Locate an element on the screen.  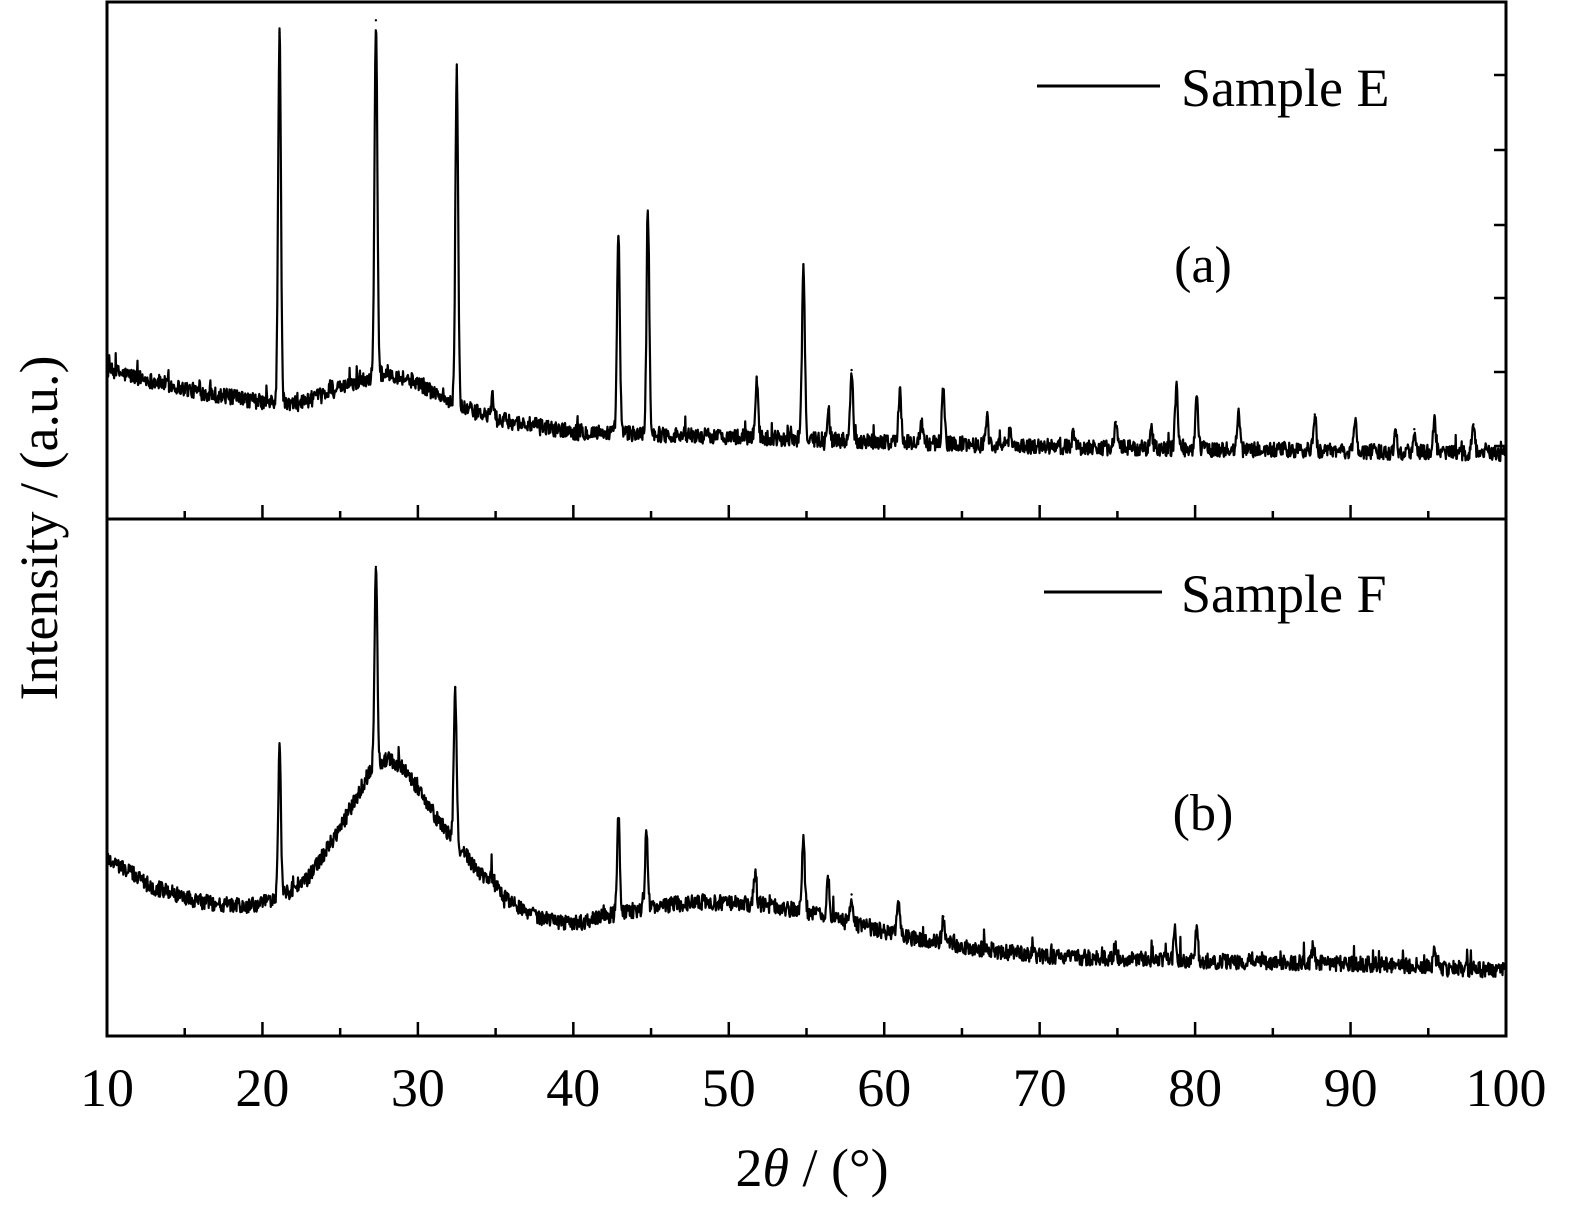
x-axis-title-prefix: 2 is located at coordinates (748, 1168).